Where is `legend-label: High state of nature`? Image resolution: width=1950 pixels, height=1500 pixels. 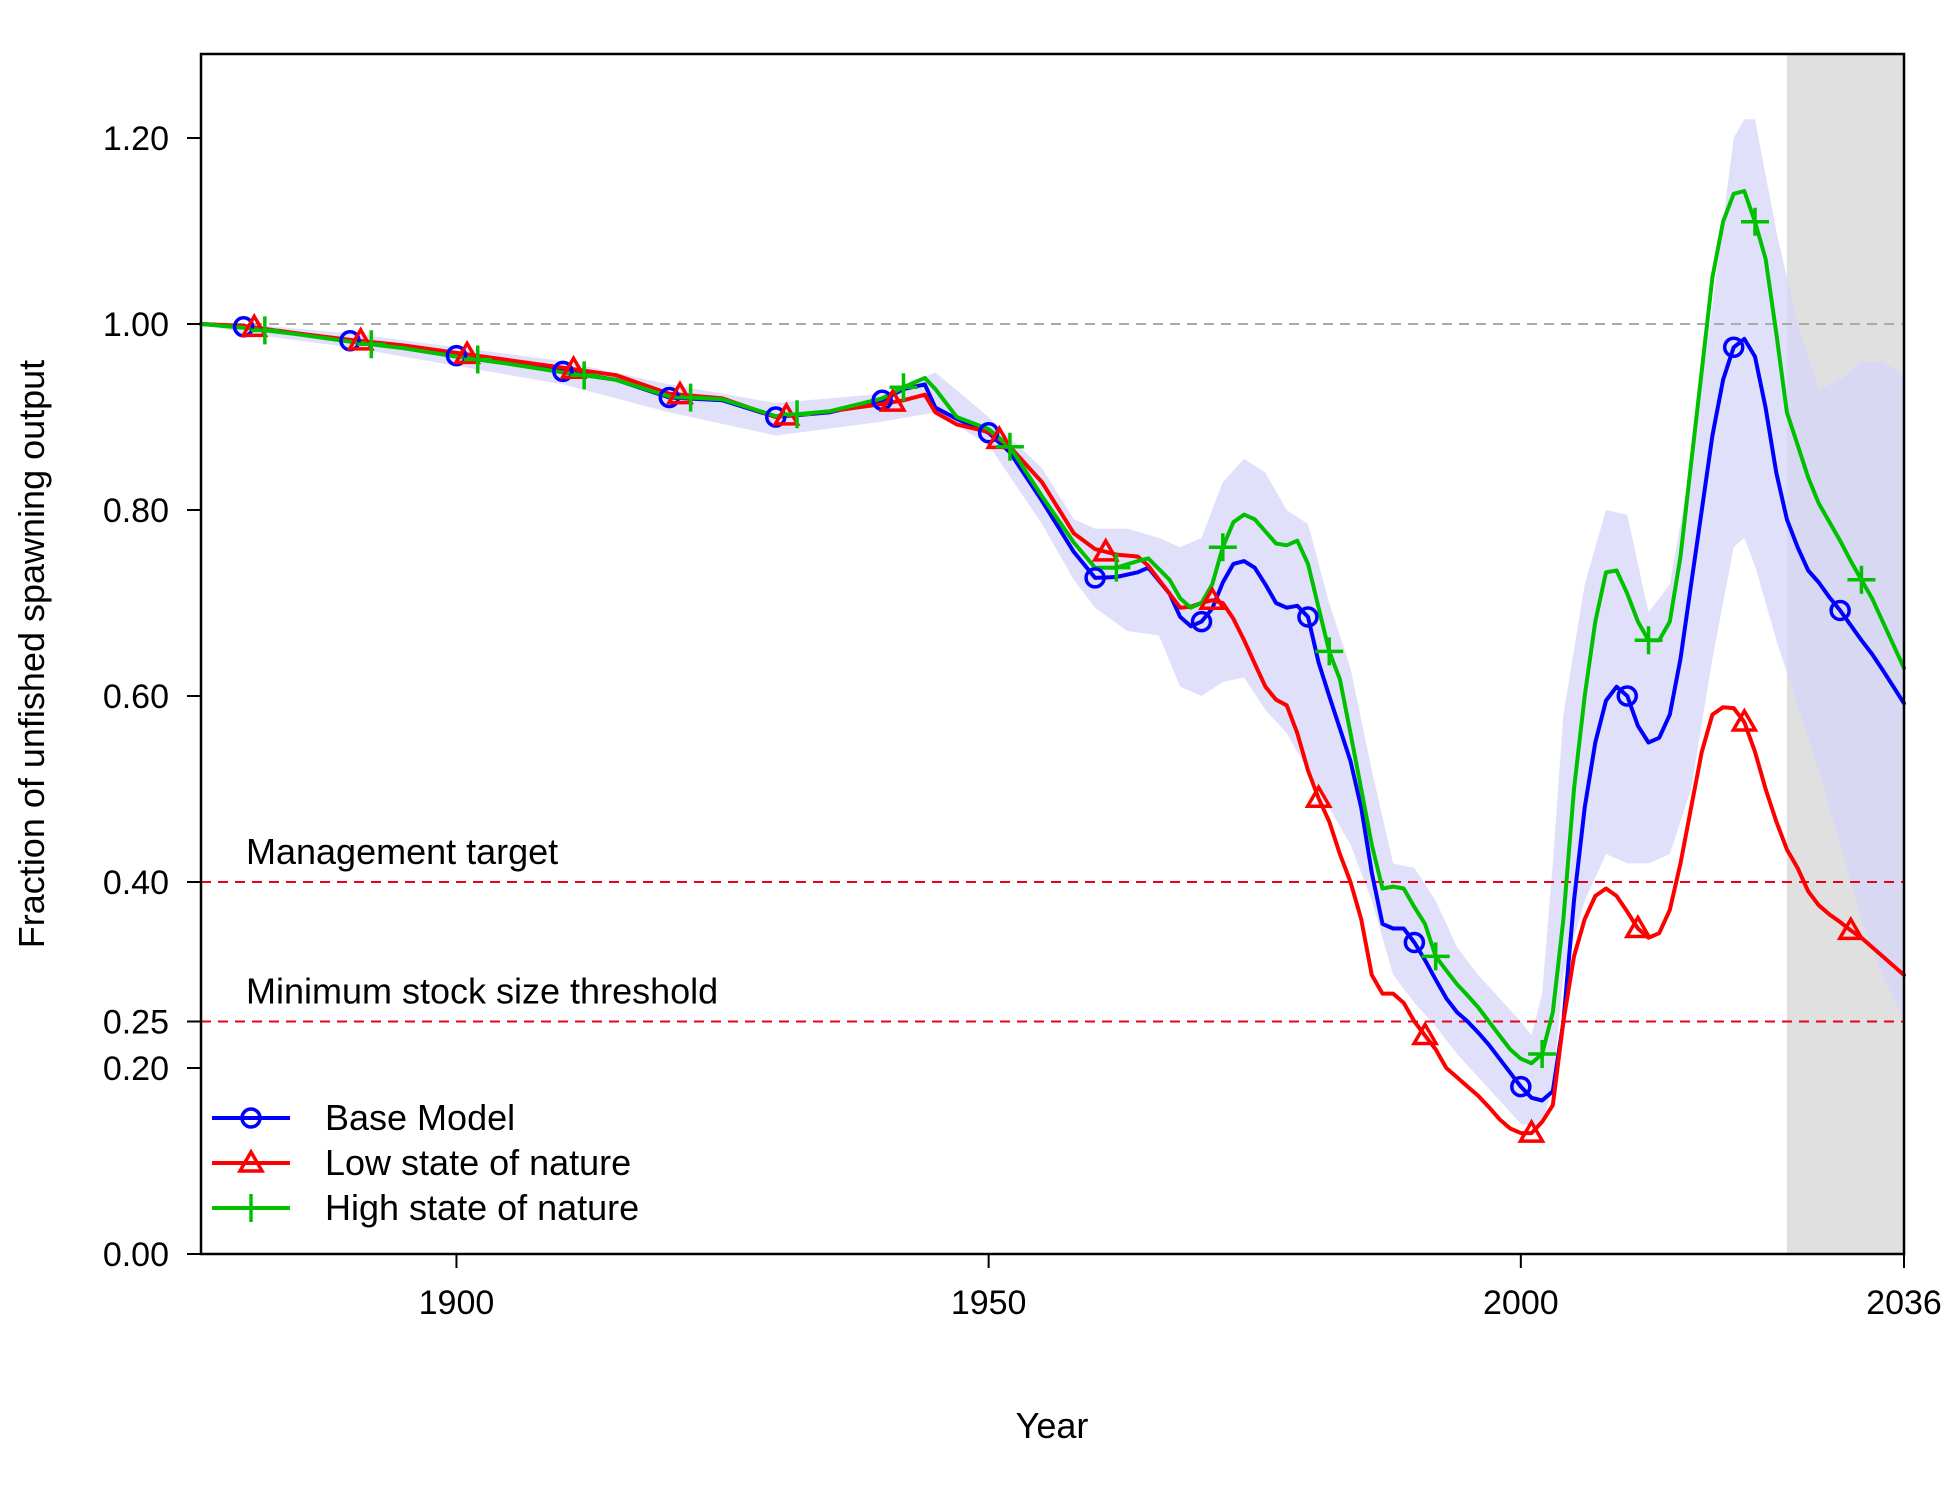 legend-label: High state of nature is located at coordinates (482, 1207).